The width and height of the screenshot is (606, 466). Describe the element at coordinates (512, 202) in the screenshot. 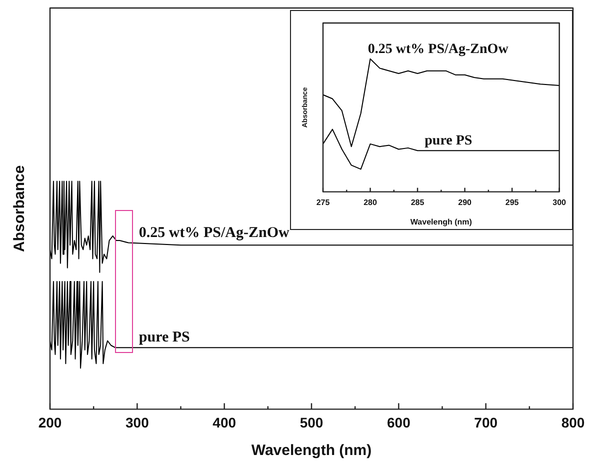

I see `x-tick-label: 295` at that location.